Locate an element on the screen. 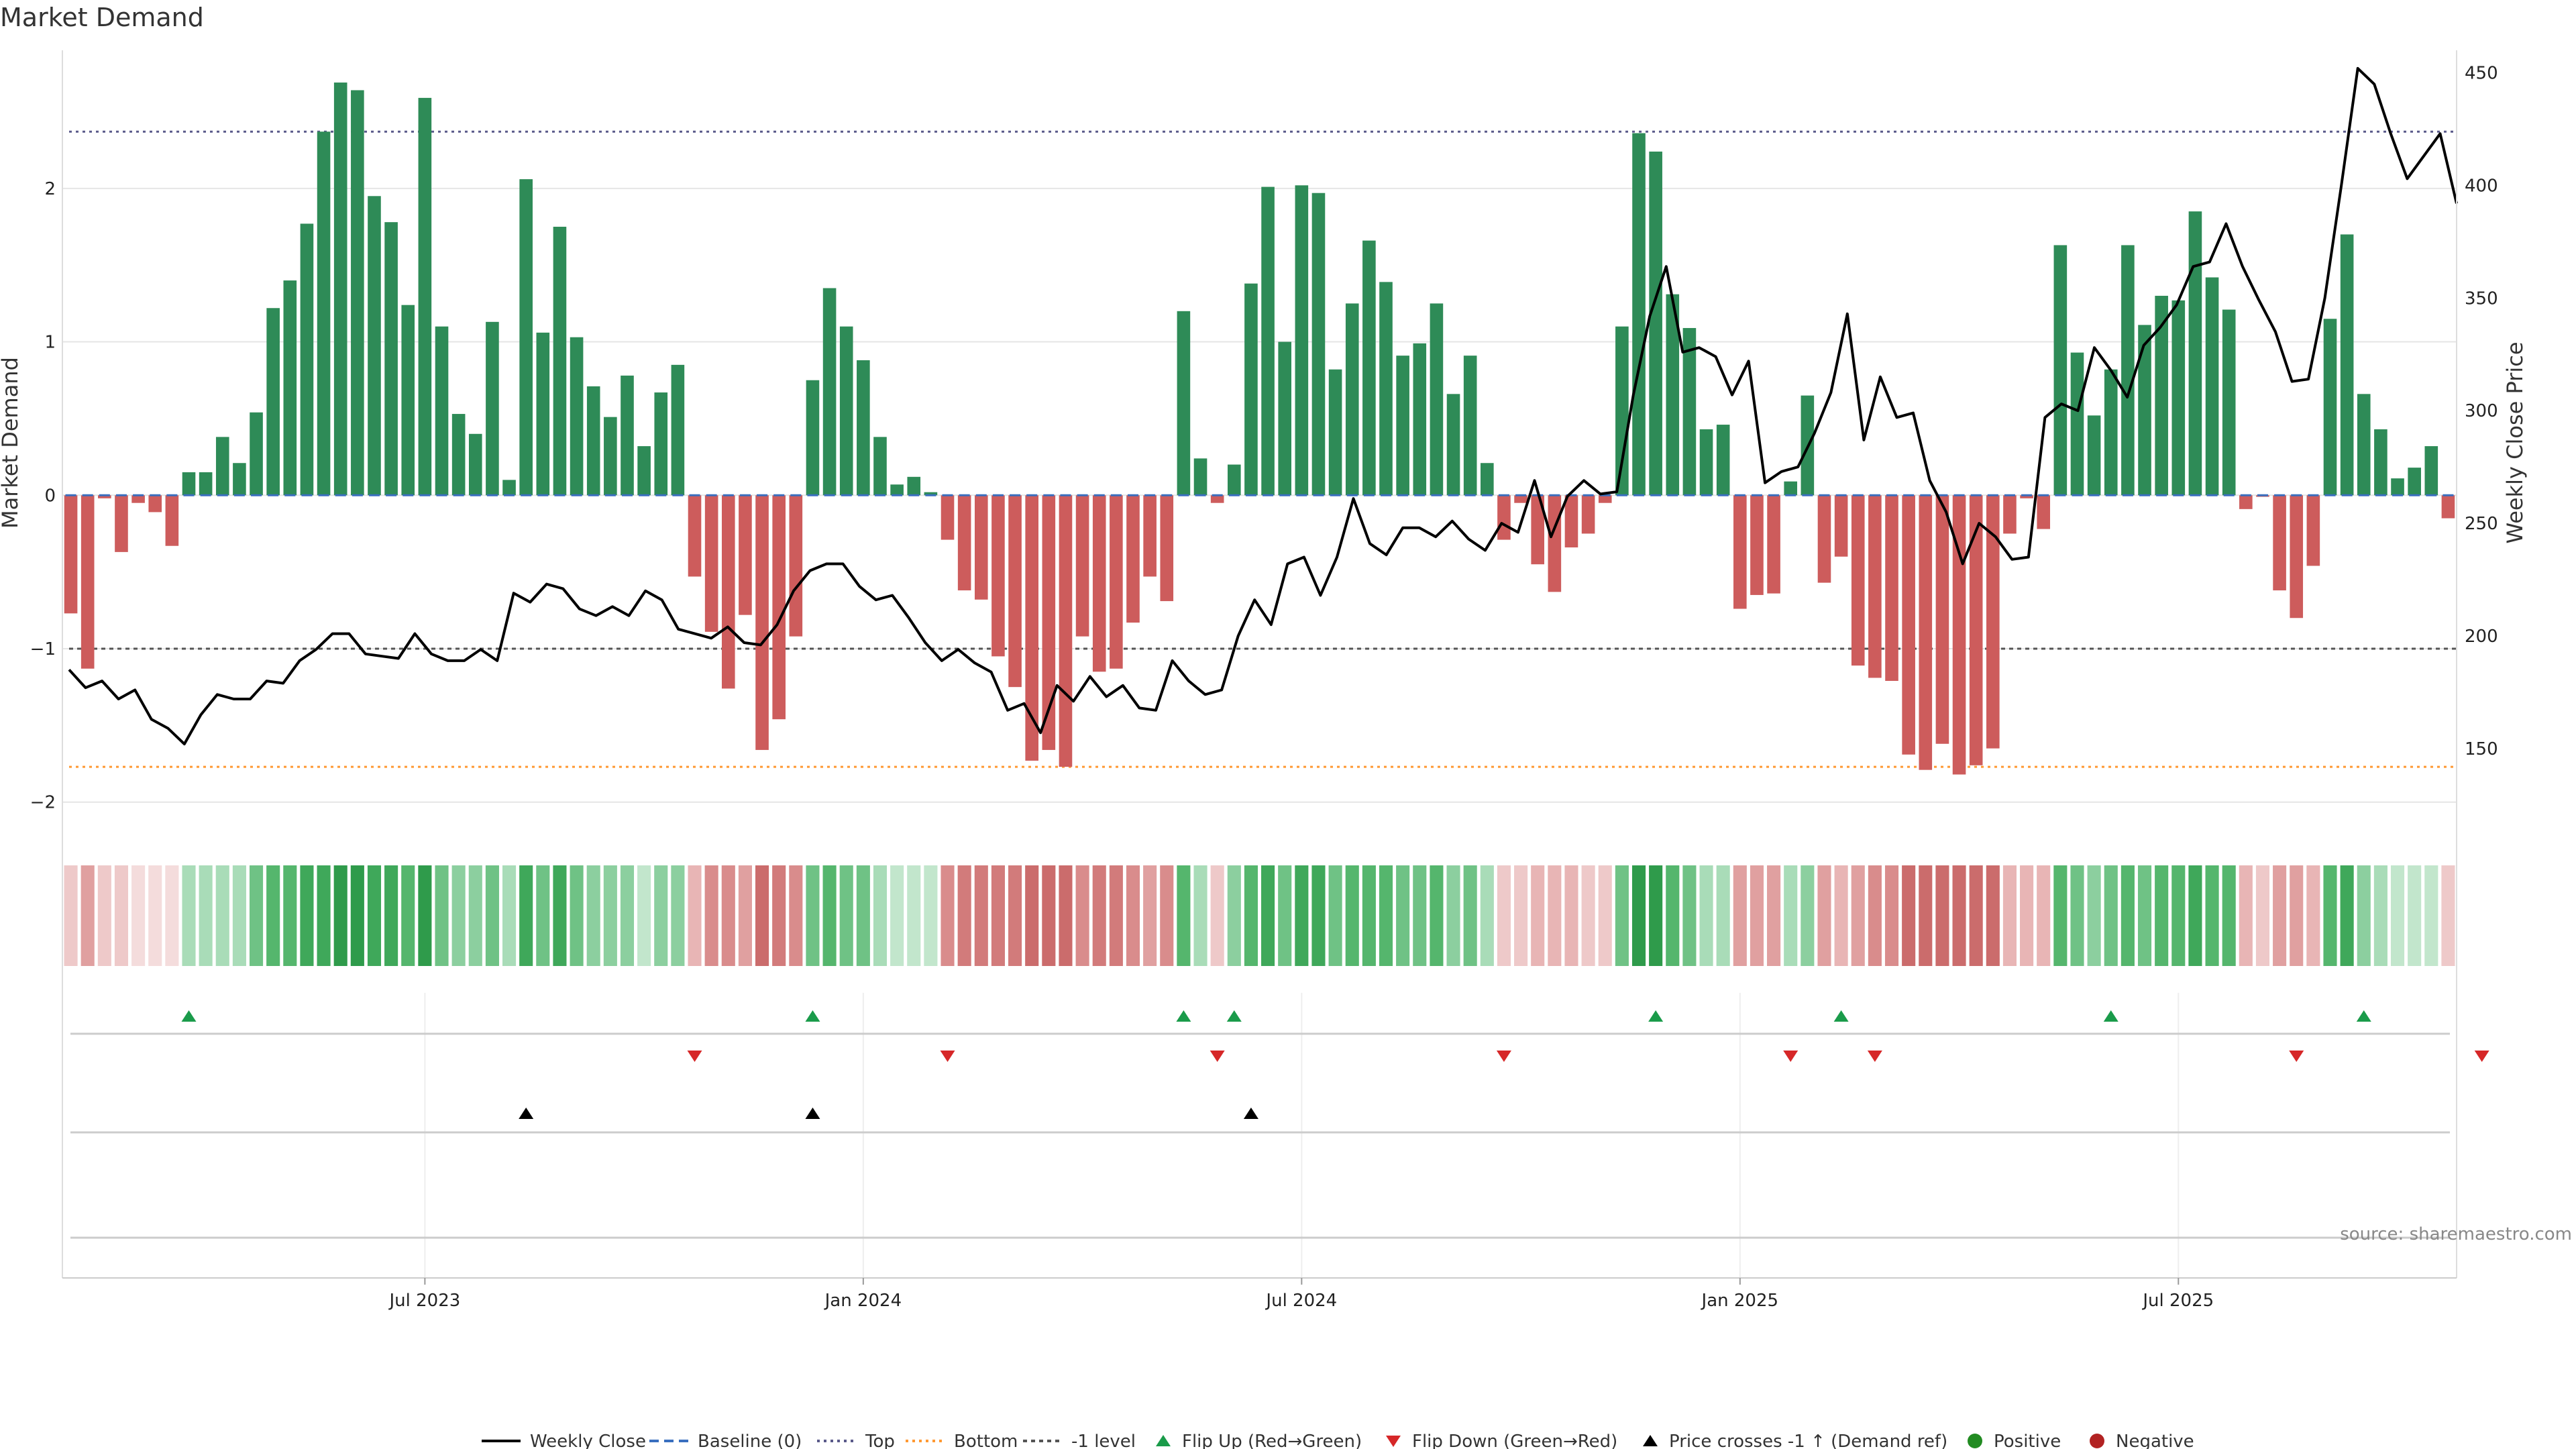  legend-label: Price crosses -1 ↑ (Demand ref) is located at coordinates (1808, 1440).